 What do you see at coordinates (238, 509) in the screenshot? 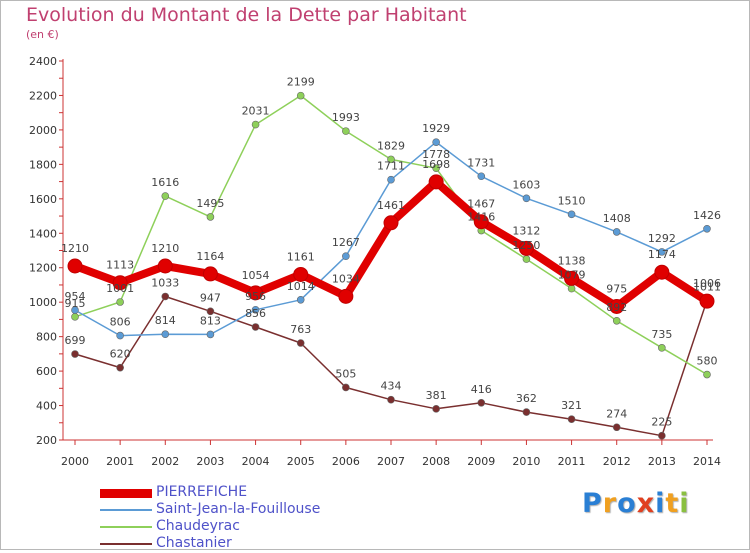
I see `legend-label: Saint-Jean-la-Fouillouse` at bounding box center [238, 509].